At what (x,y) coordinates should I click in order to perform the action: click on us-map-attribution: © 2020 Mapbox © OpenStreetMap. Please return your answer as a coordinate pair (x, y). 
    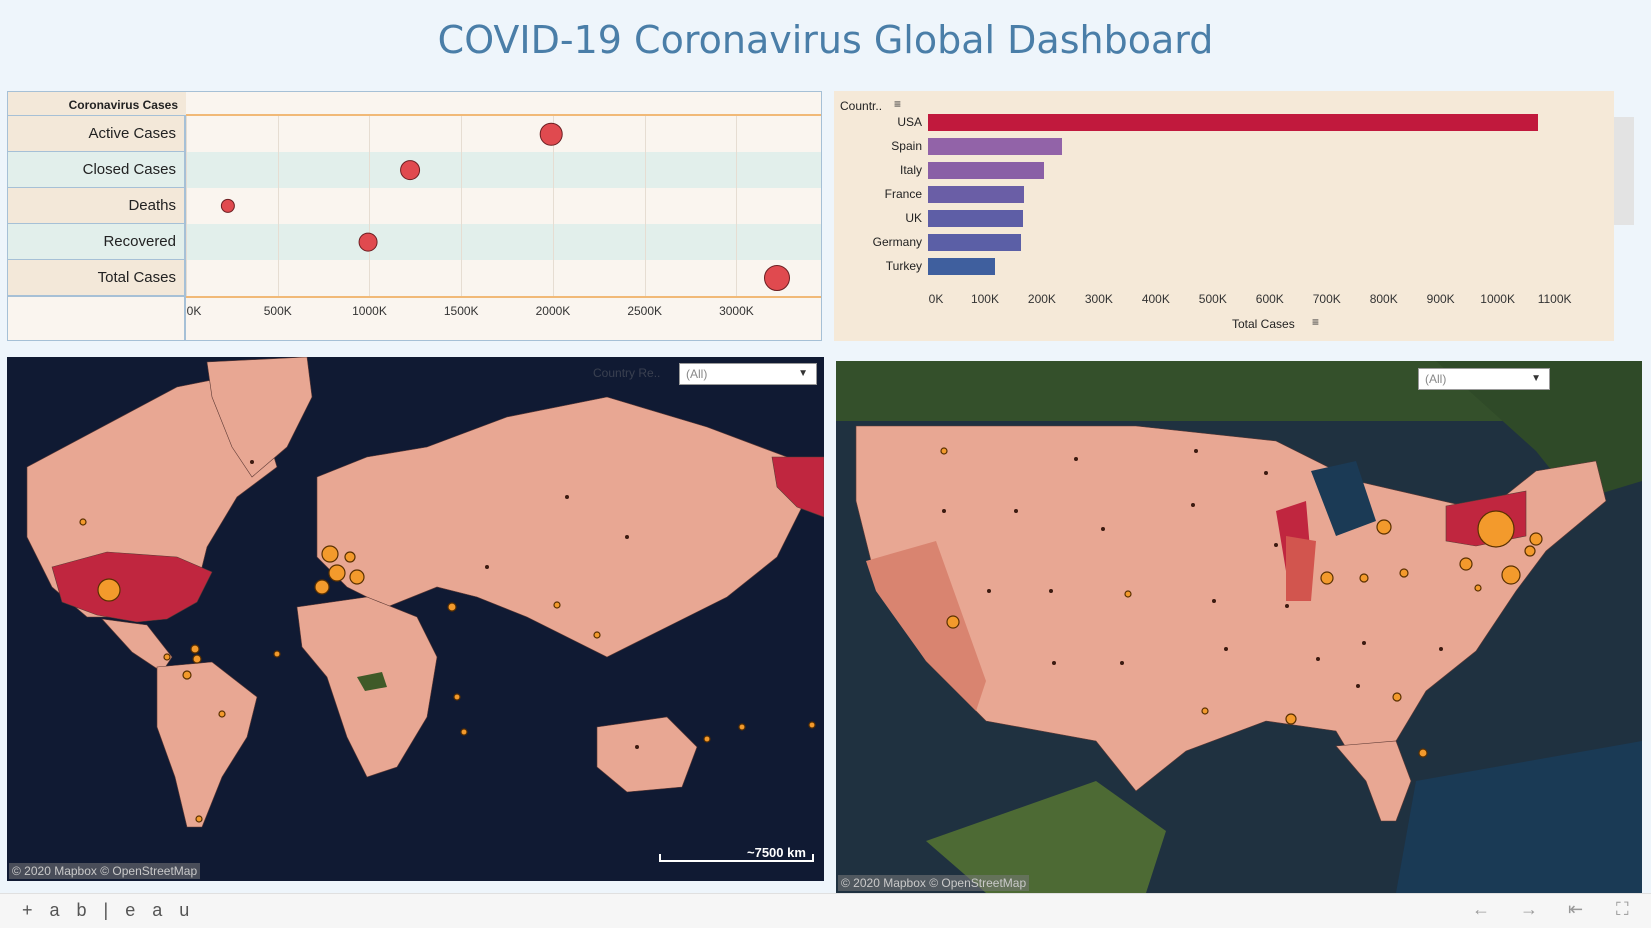
    Looking at the image, I should click on (934, 883).